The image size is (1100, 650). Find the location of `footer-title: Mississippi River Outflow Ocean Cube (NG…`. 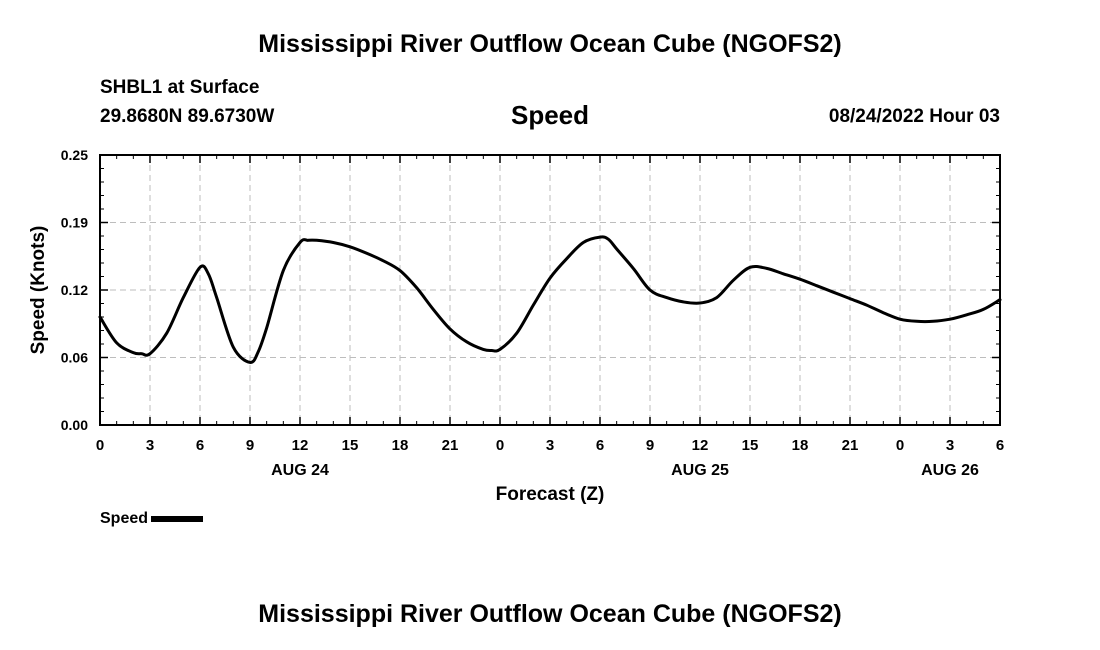

footer-title: Mississippi River Outflow Ocean Cube (NG… is located at coordinates (550, 614).